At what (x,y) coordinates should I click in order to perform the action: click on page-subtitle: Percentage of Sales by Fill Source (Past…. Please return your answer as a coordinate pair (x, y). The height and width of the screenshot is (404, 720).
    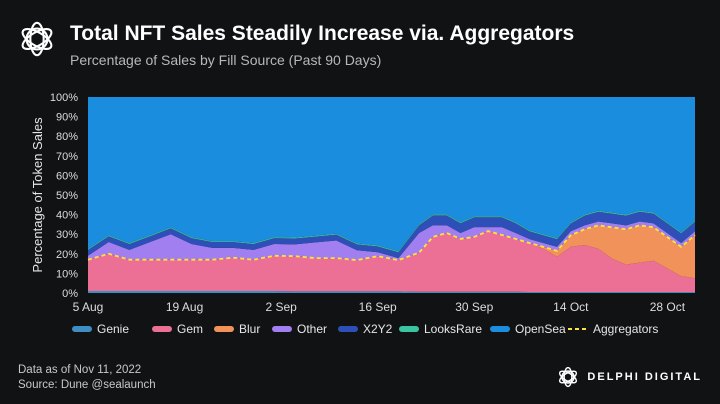
    Looking at the image, I should click on (226, 60).